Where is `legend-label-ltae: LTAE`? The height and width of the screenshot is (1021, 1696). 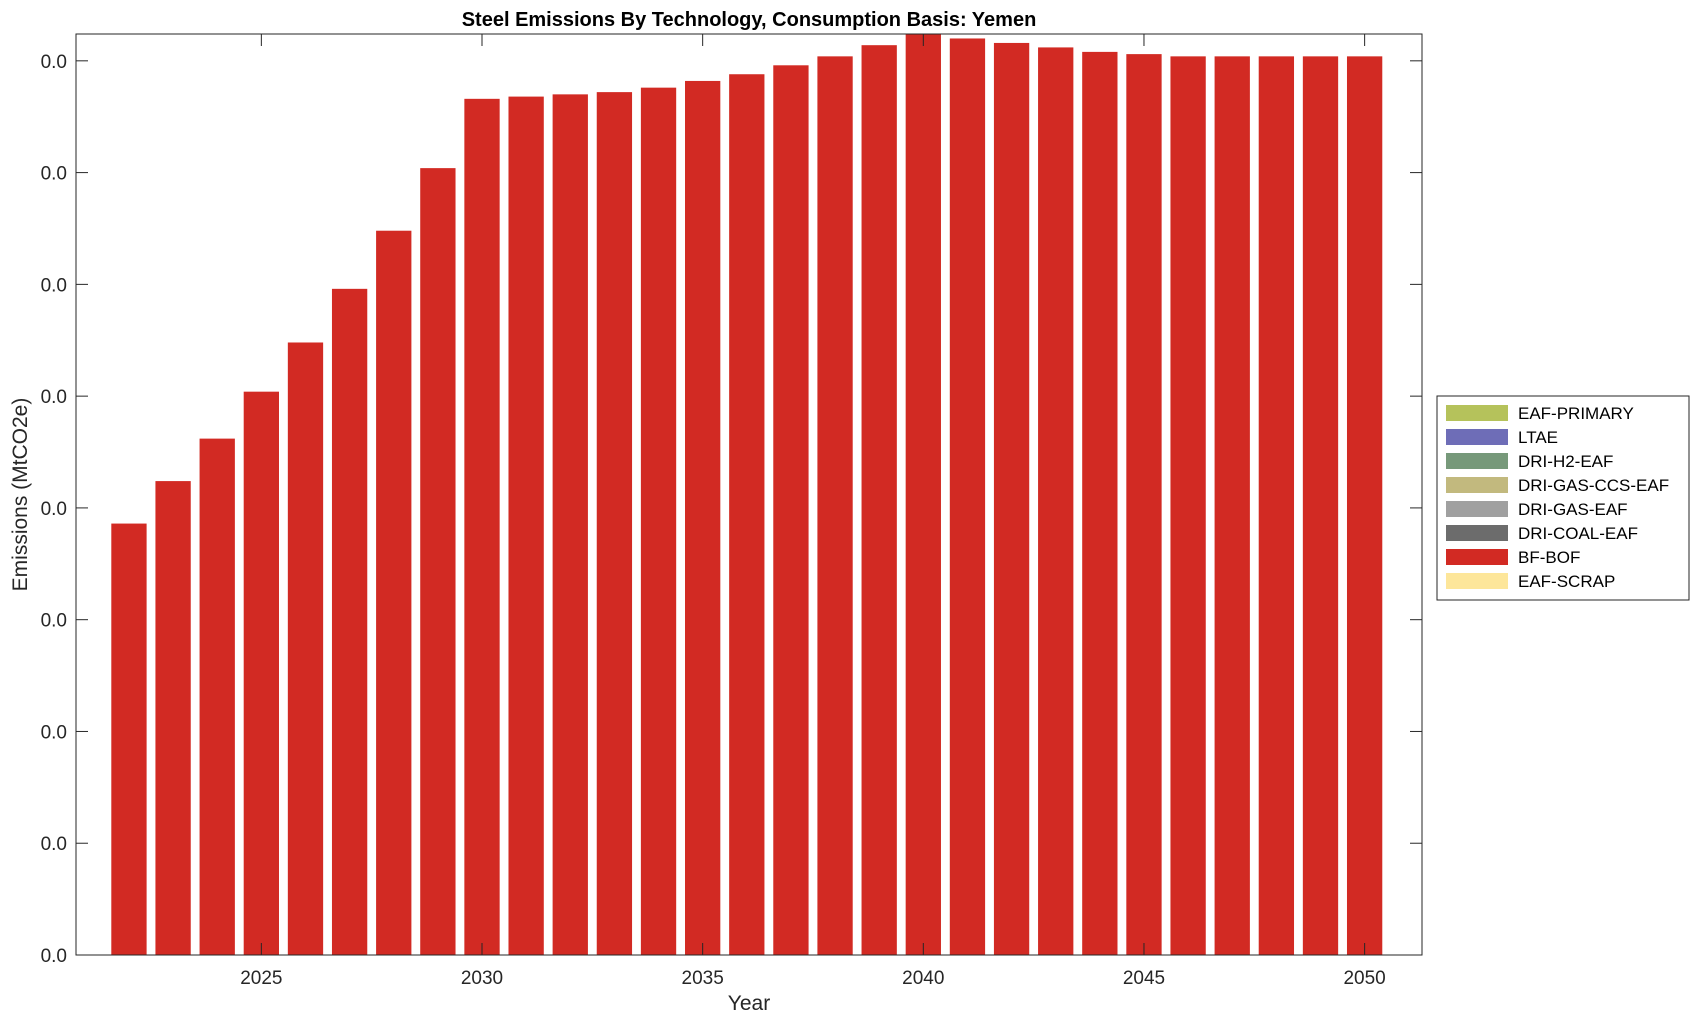 legend-label-ltae: LTAE is located at coordinates (1538, 437).